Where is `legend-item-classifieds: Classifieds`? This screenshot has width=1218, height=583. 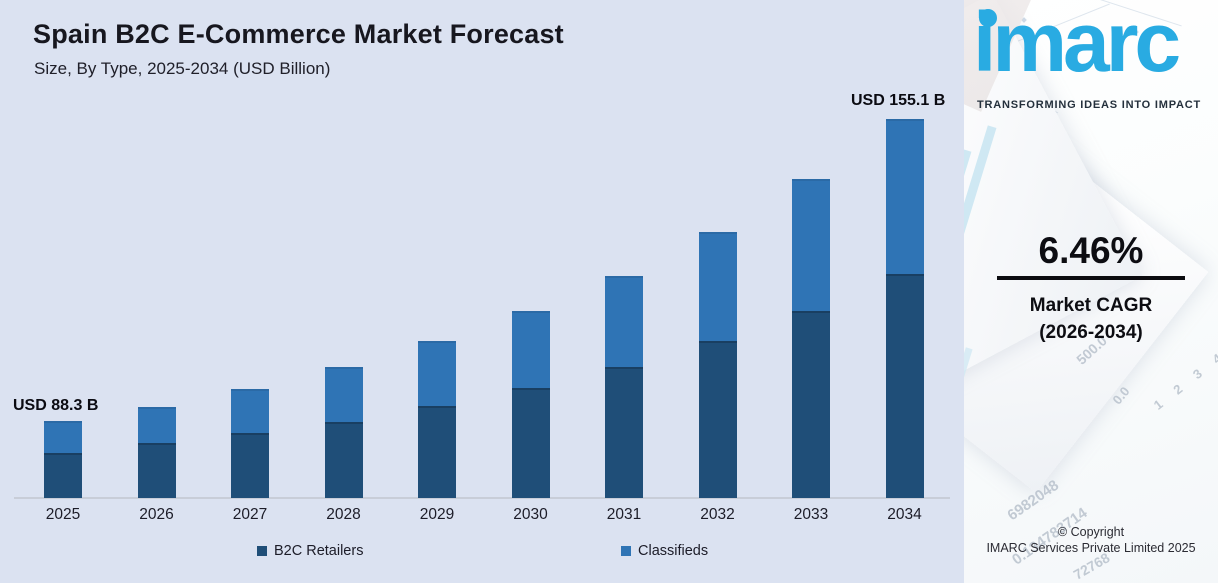
legend-item-classifieds: Classifieds is located at coordinates (664, 551).